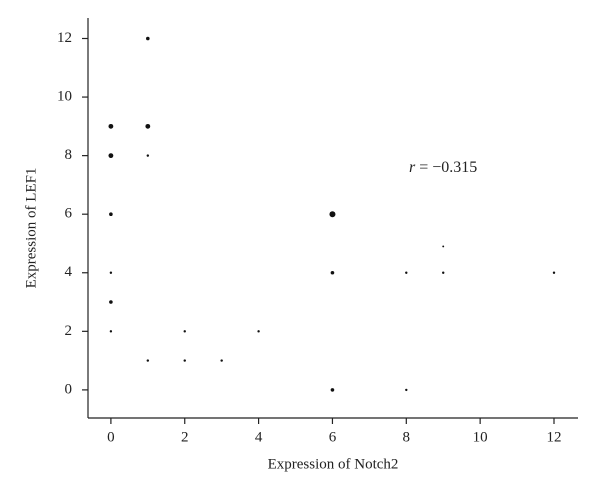 This screenshot has width=600, height=496. I want to click on y-tick-label: 4, so click(69, 272).